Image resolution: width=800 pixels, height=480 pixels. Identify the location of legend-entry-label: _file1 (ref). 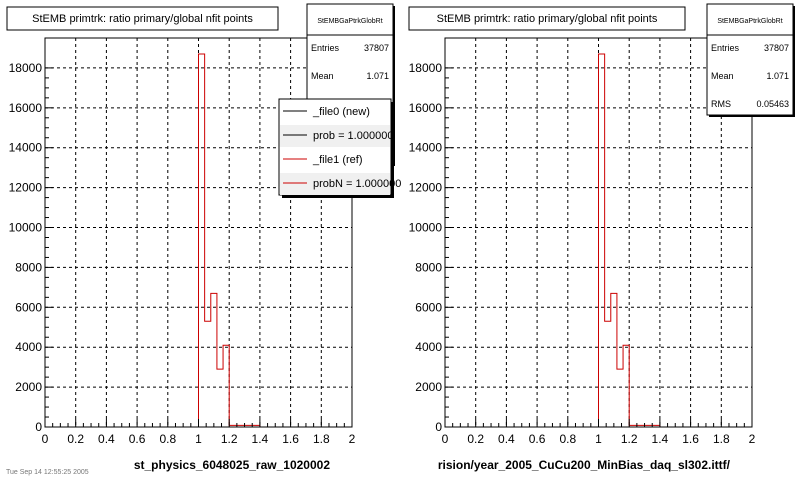
(337, 160).